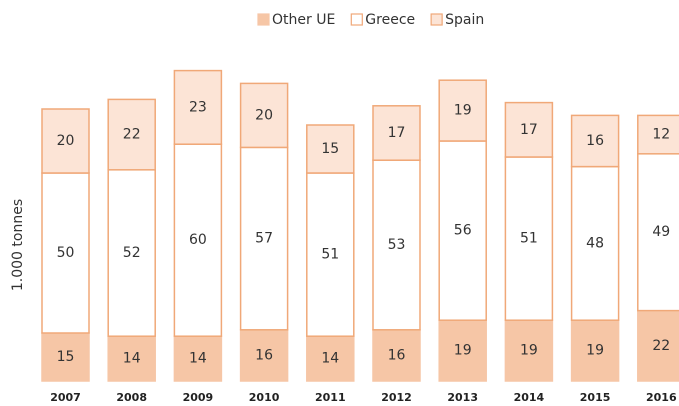 The width and height of the screenshot is (679, 406). I want to click on data-label: 57, so click(264, 239).